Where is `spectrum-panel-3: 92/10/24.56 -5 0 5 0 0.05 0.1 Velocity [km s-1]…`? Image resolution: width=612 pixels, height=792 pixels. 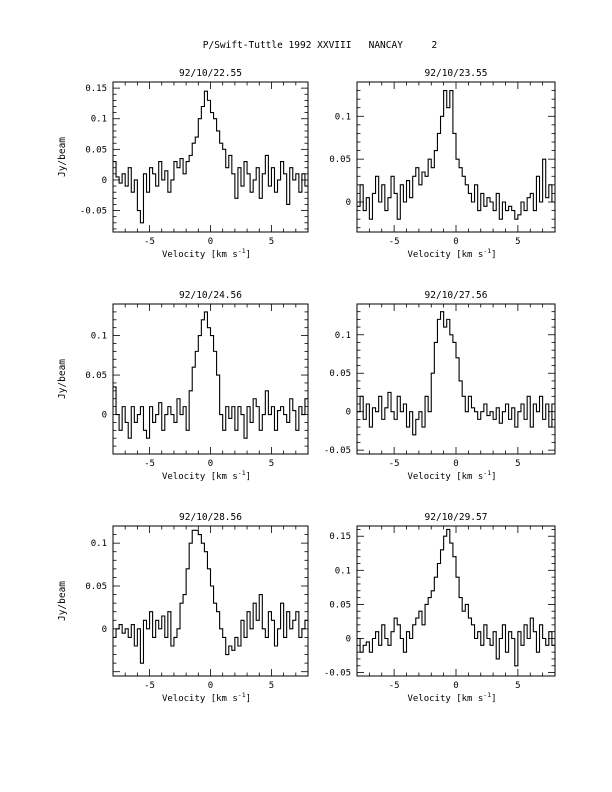
spectrum-panel-3: 92/10/24.56 -5 0 5 0 0.05 0.1 Velocity [km s-1]… is located at coordinates (183, 386).